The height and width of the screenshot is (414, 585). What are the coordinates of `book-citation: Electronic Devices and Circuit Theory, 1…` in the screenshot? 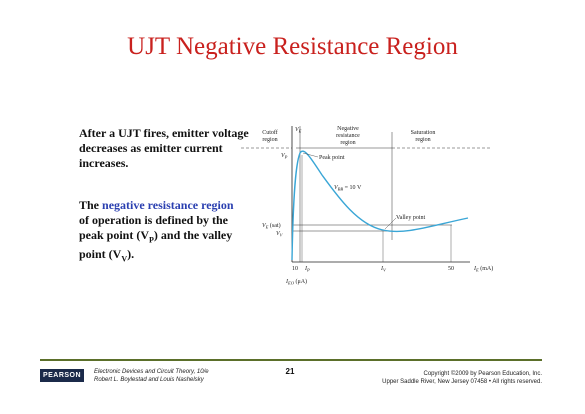 It's located at (151, 376).